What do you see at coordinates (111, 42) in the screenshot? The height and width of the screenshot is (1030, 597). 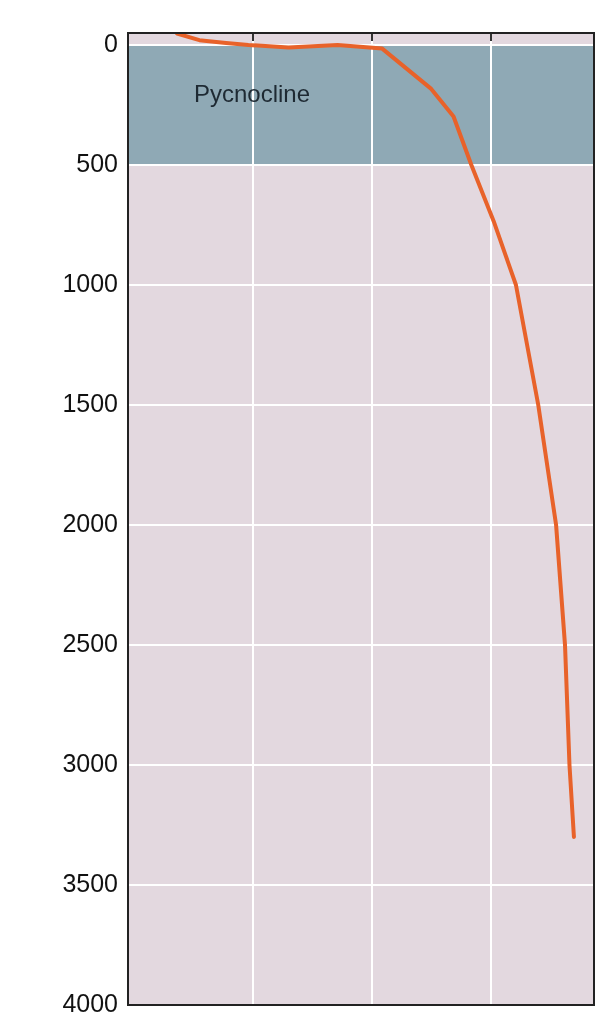 I see `y-tick-label: 0` at bounding box center [111, 42].